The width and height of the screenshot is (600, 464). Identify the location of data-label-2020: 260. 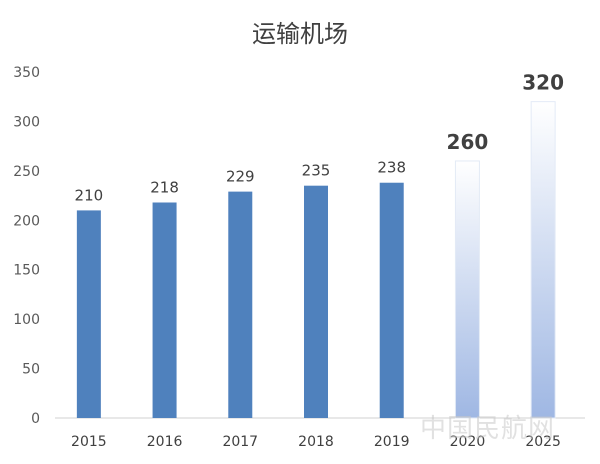
(468, 142).